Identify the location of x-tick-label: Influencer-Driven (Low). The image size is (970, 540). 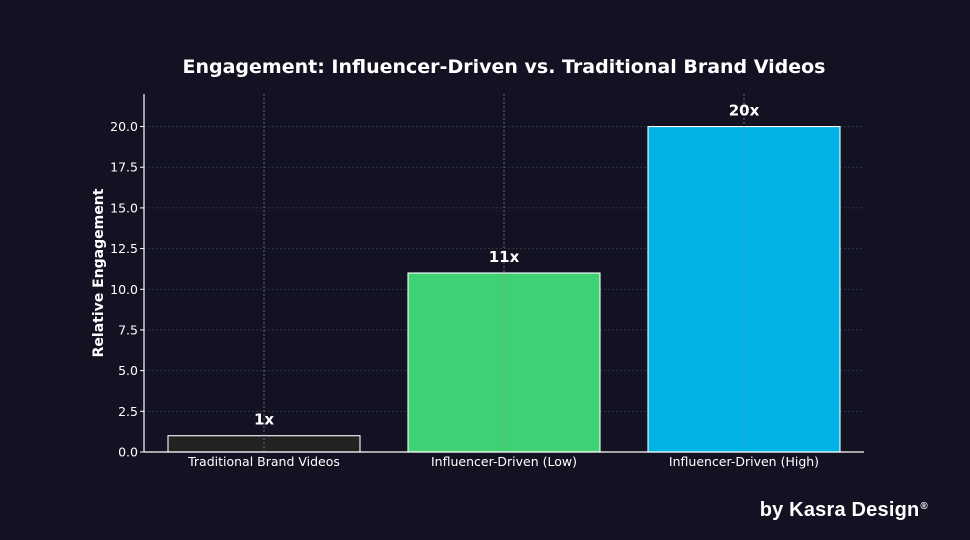
(504, 461).